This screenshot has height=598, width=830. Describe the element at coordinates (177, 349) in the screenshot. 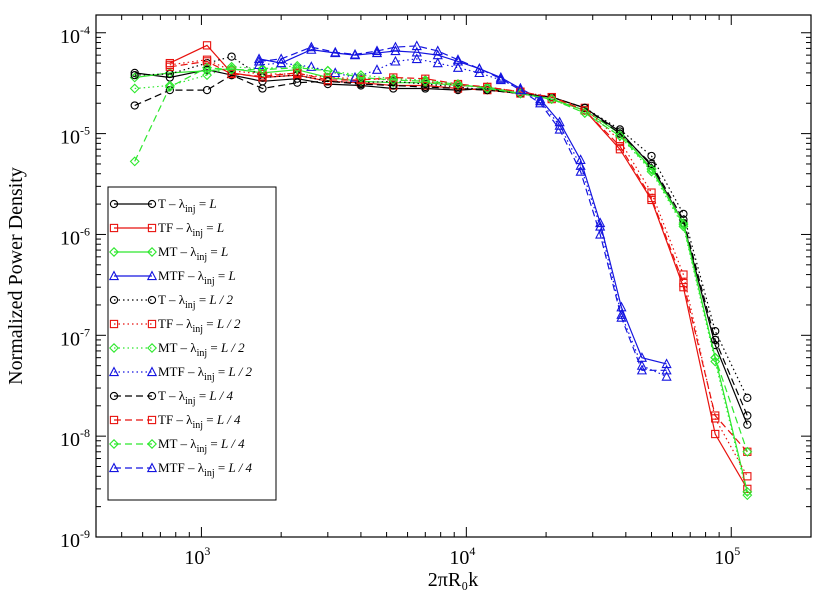

I see `legend-entry: MT – λinj = L / 2` at that location.